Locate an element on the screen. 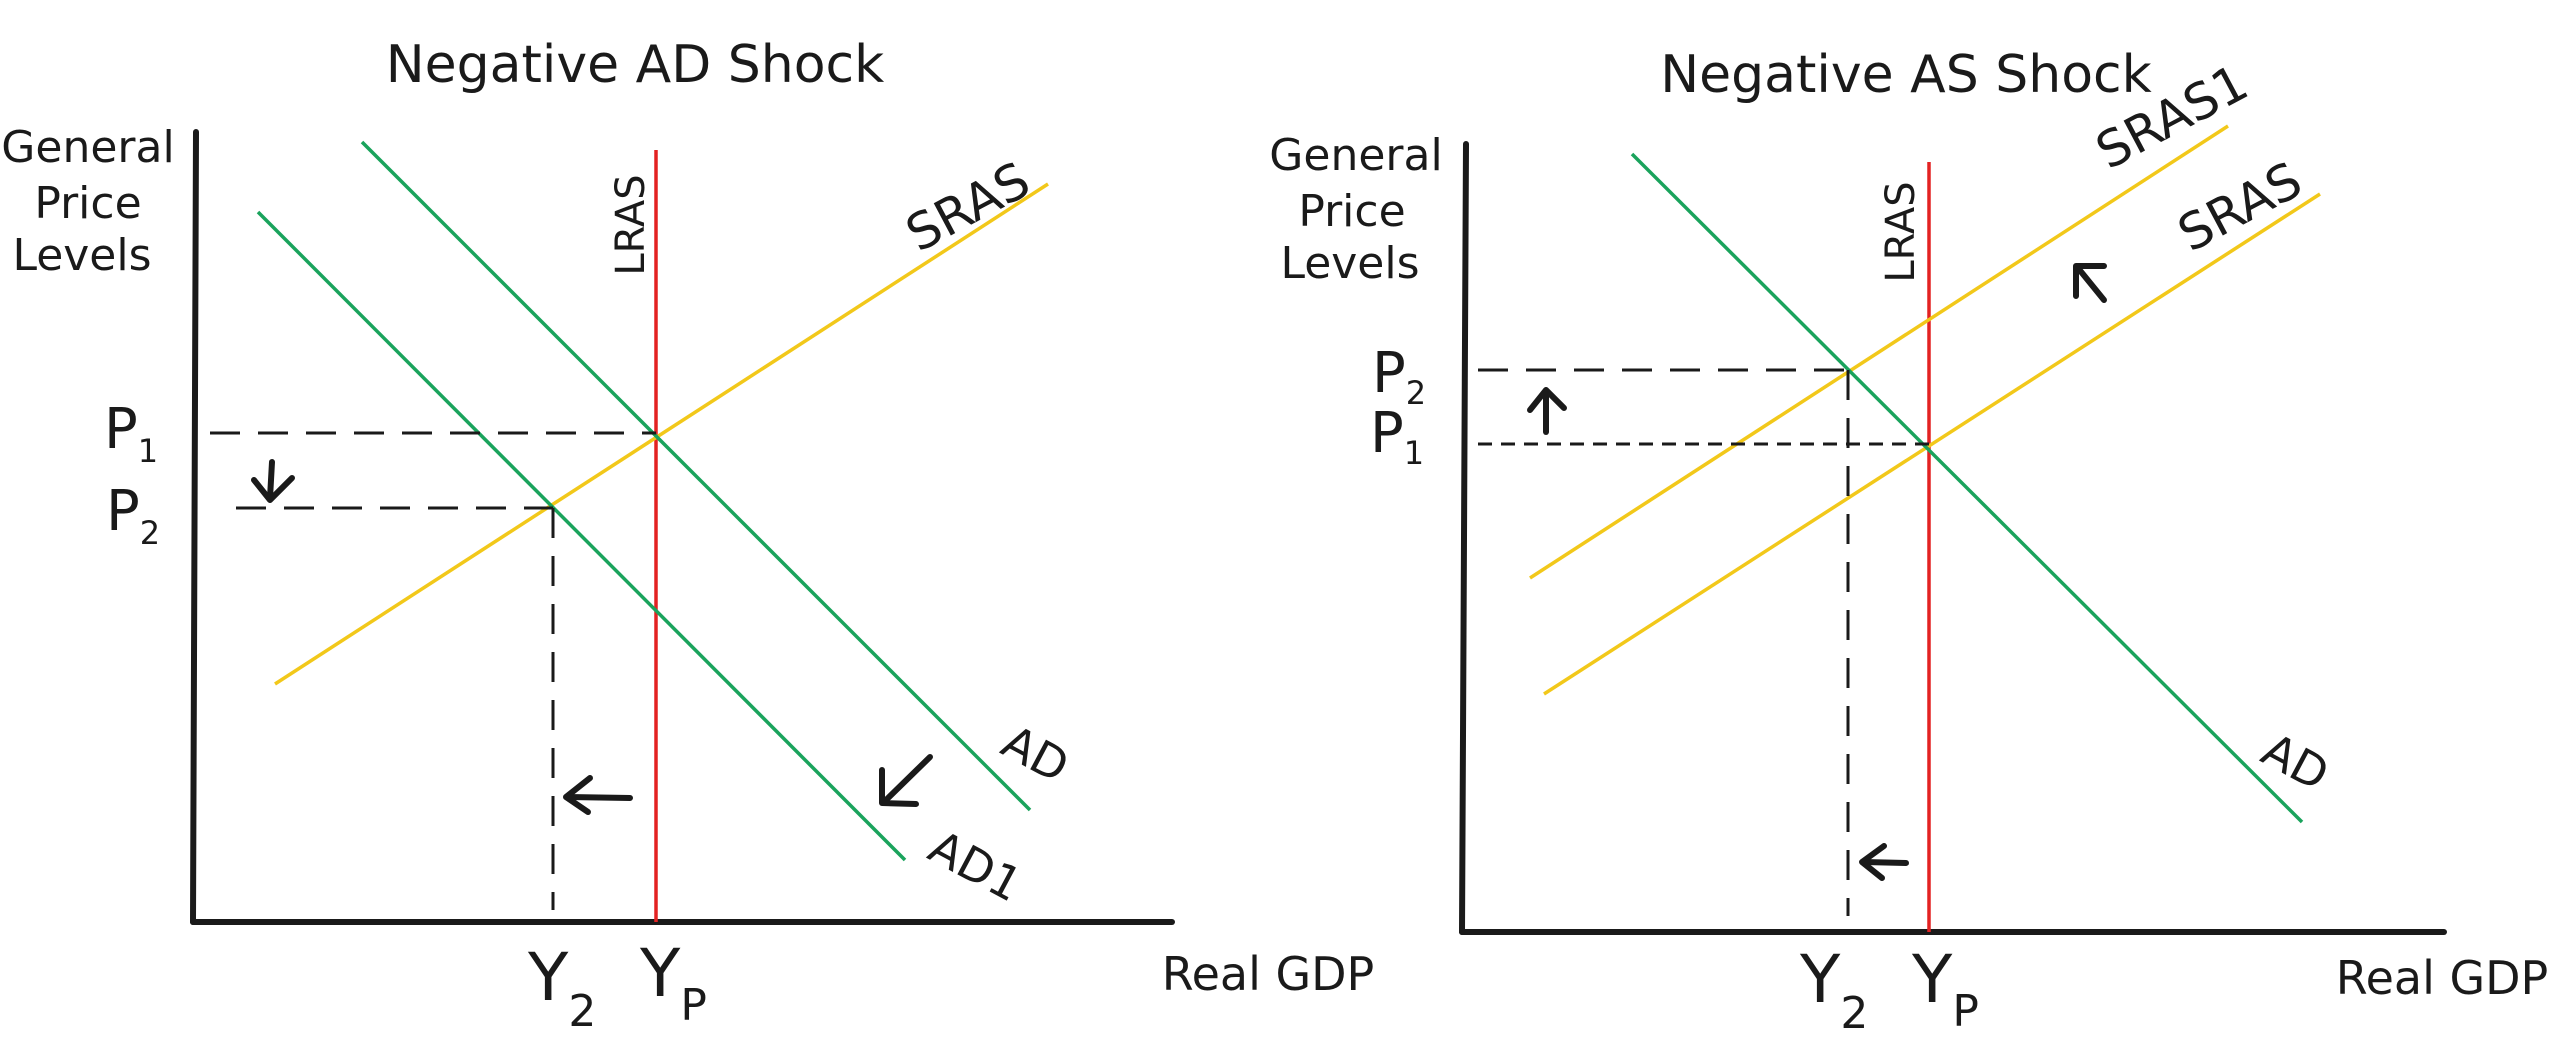  right-title: Negative AS Shock is located at coordinates (1906, 75).